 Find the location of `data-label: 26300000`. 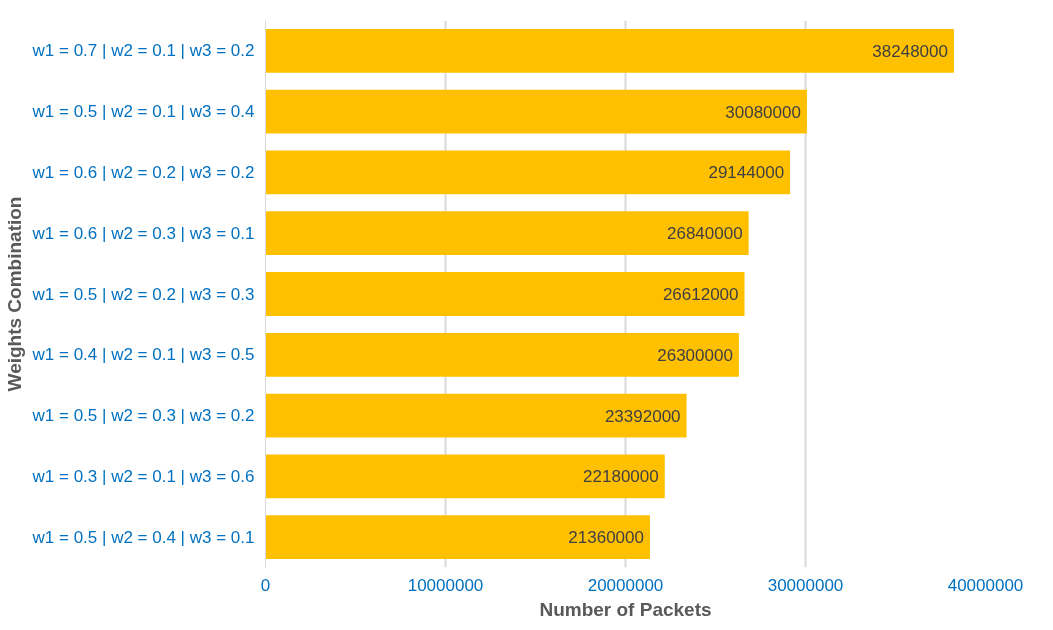

data-label: 26300000 is located at coordinates (695, 355).